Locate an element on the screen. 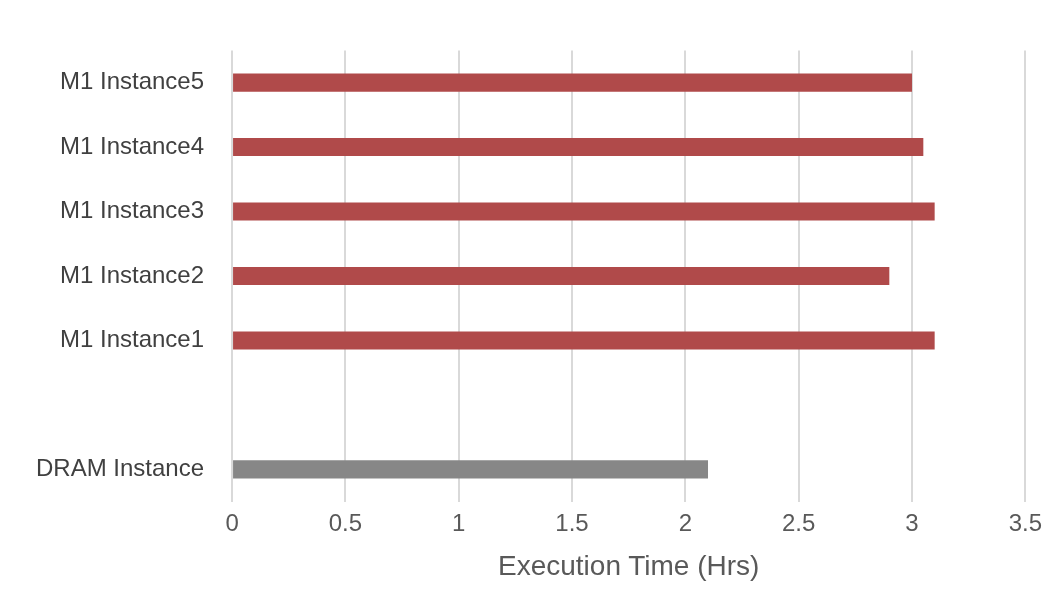 Image resolution: width=1058 pixels, height=597 pixels. y-tick-label: M1 Instance1 is located at coordinates (132, 339).